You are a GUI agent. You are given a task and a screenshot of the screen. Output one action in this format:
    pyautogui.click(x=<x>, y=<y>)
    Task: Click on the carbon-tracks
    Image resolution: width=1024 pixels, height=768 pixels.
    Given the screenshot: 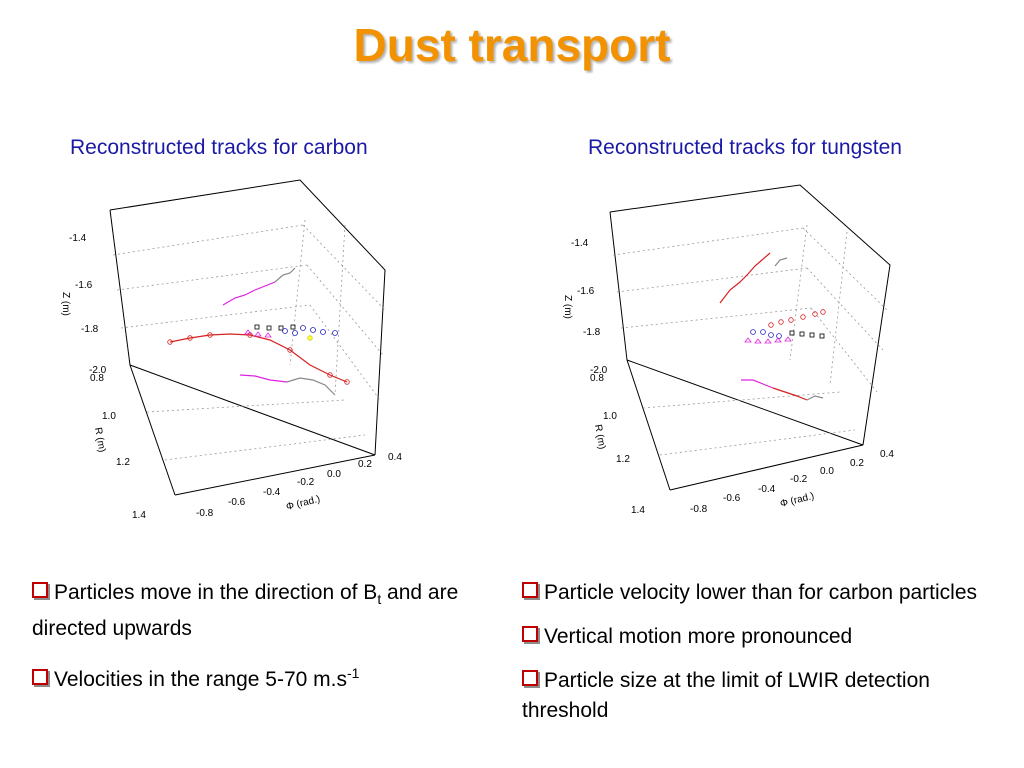 What is the action you would take?
    pyautogui.click(x=258, y=331)
    